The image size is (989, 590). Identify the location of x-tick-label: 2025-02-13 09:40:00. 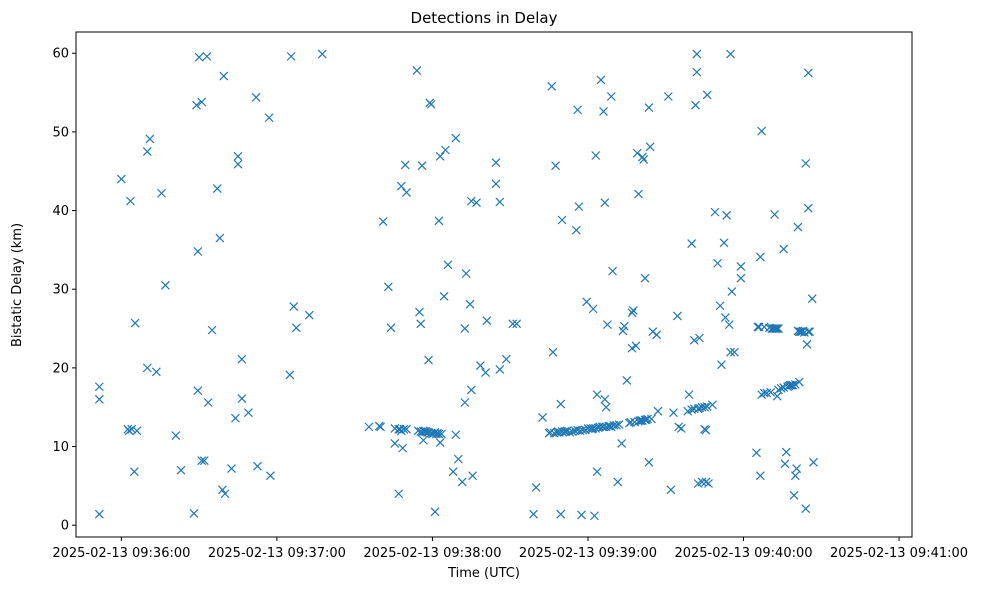
(743, 553).